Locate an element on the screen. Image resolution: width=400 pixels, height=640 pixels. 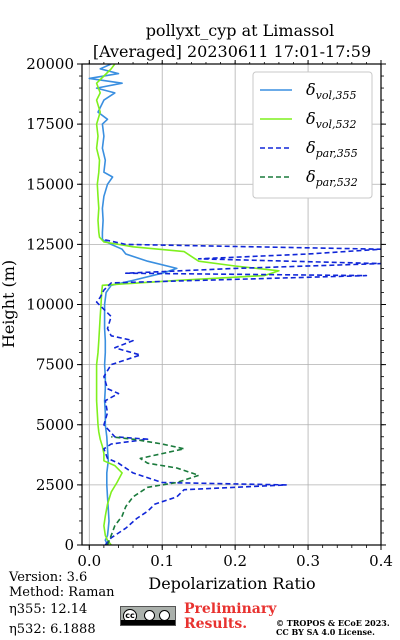
y-tick-label: 5000 is located at coordinates (55, 425).